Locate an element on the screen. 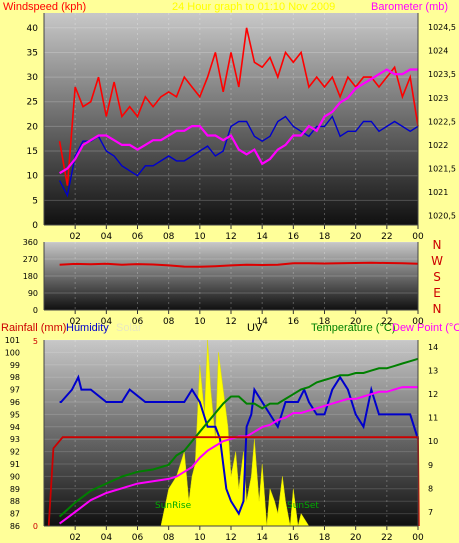  sunrise-label: SunRise is located at coordinates (173, 506).